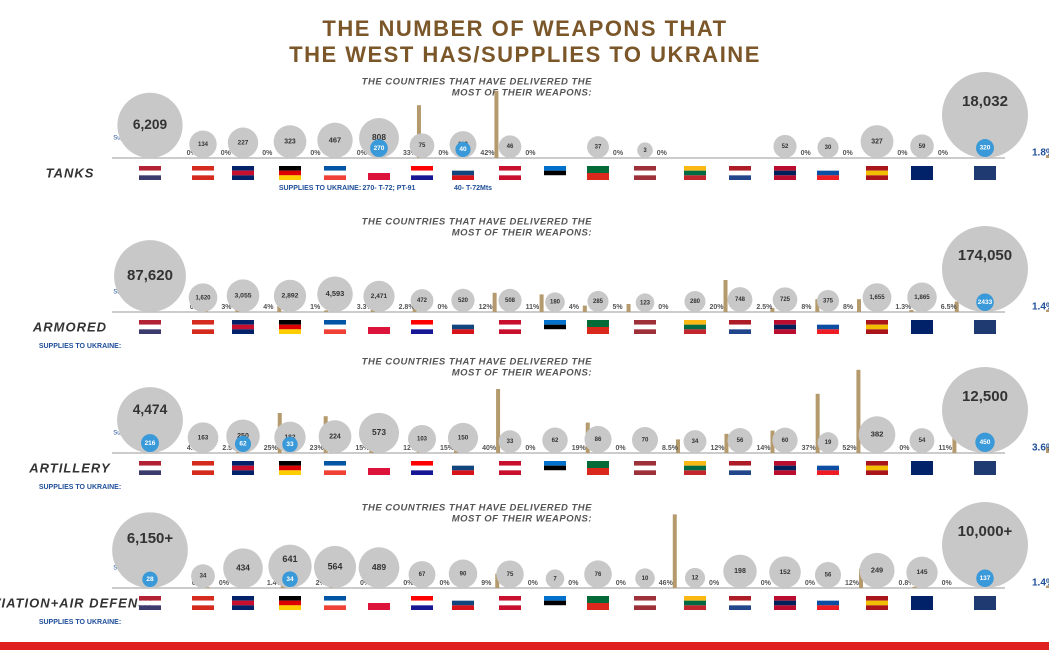 The height and width of the screenshot is (650, 1049). I want to click on title-line: THE NUMBER OF WEAPONS THAT, so click(524, 28).